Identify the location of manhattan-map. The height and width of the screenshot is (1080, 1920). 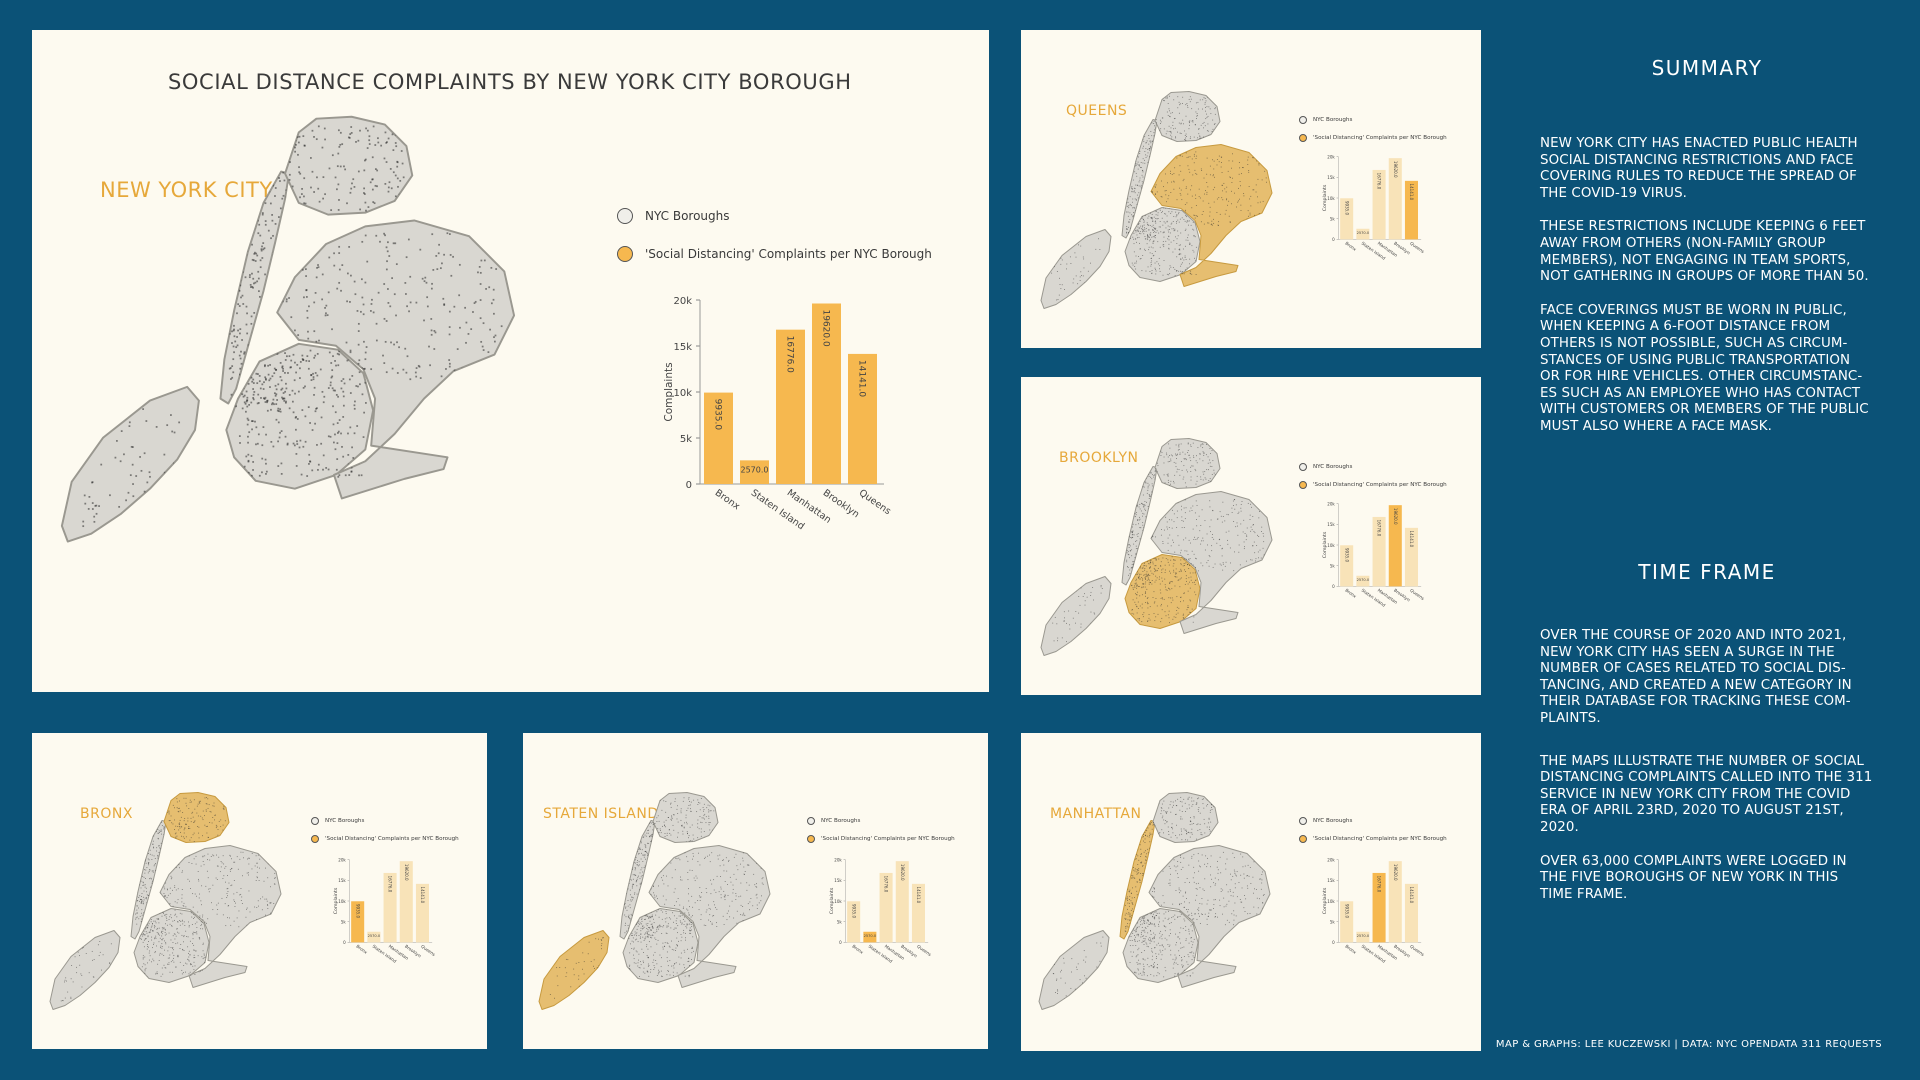
(1154, 901).